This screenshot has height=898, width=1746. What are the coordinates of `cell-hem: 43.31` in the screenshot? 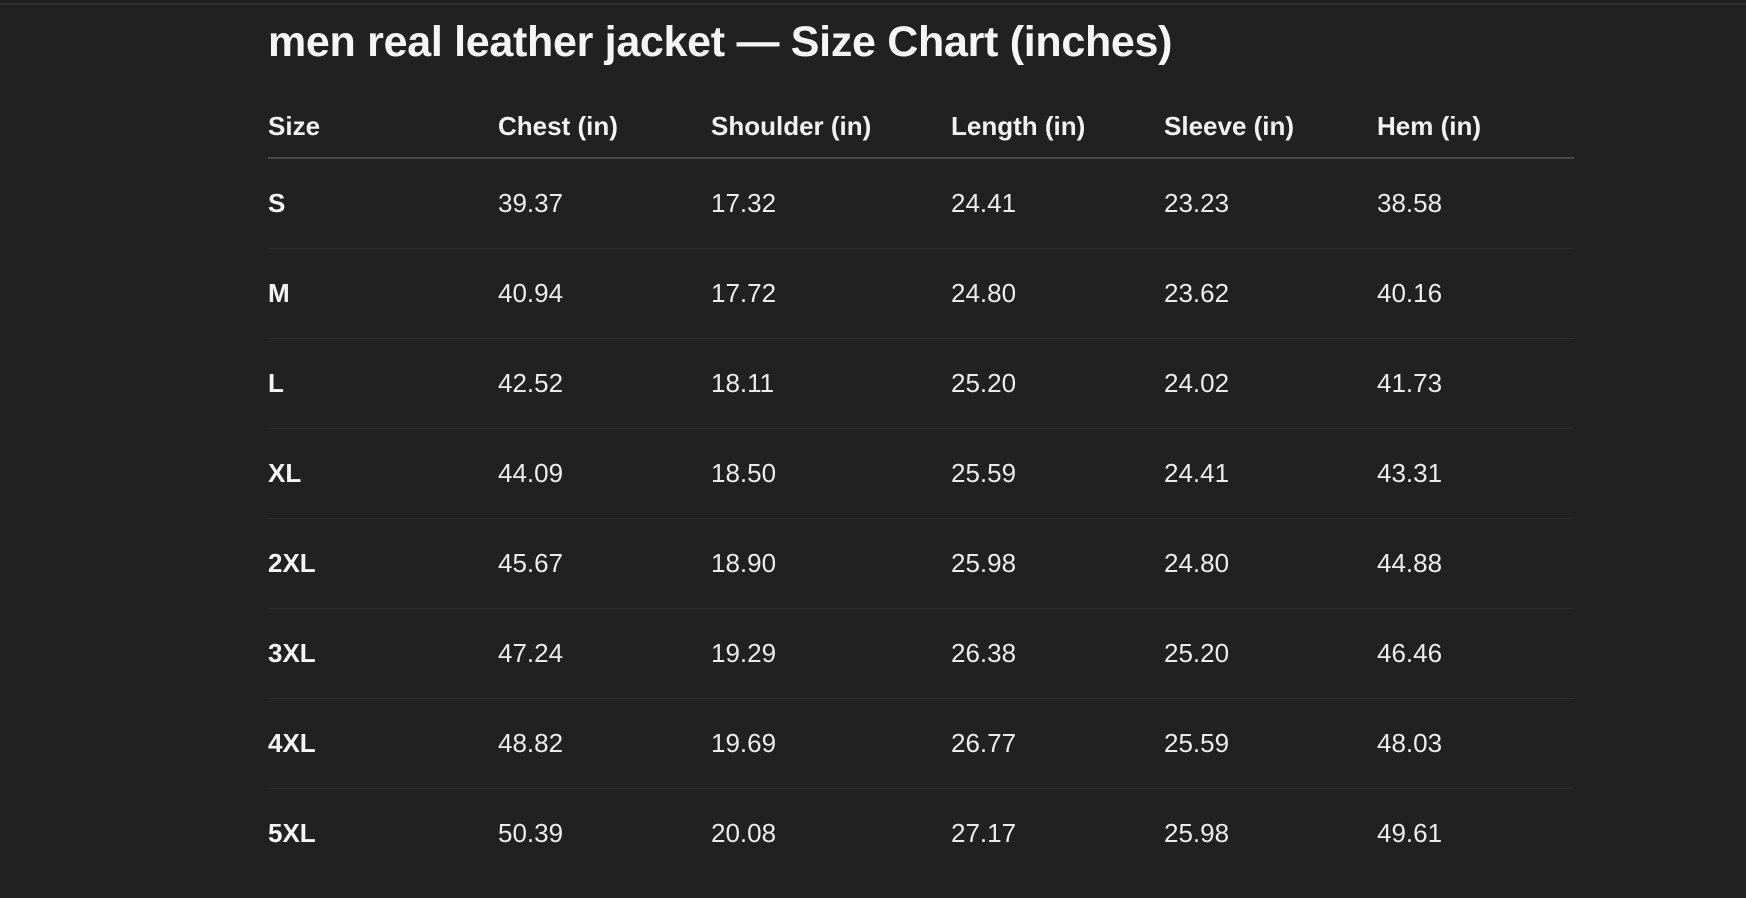 It's located at (1475, 473).